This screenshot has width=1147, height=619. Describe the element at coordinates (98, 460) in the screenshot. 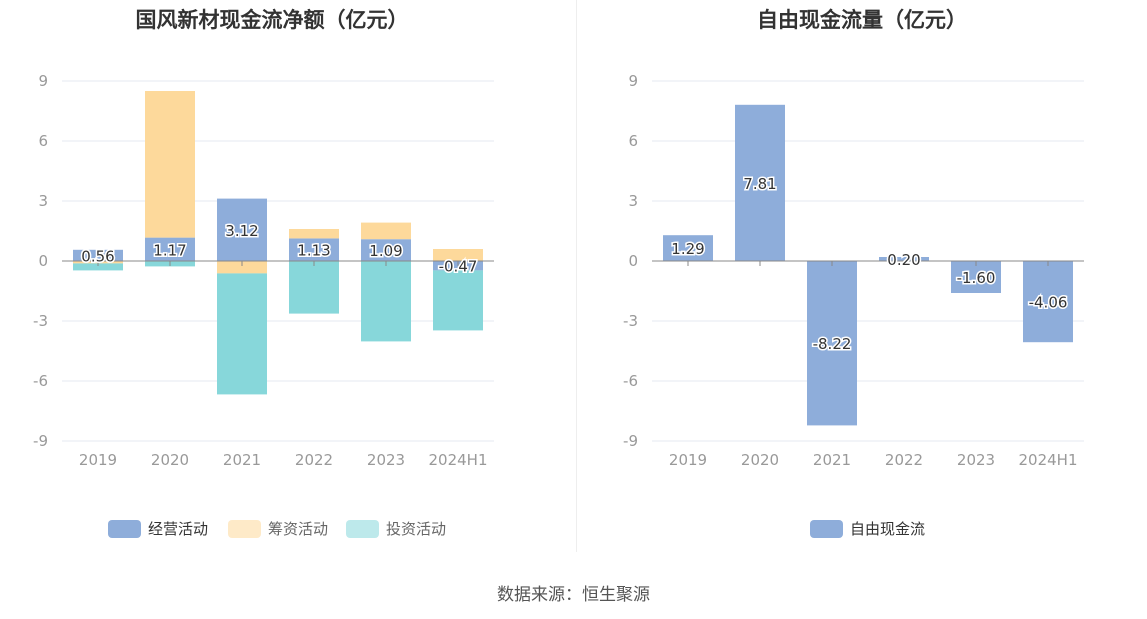

I see `chart1-x-tick-label: 2019` at that location.